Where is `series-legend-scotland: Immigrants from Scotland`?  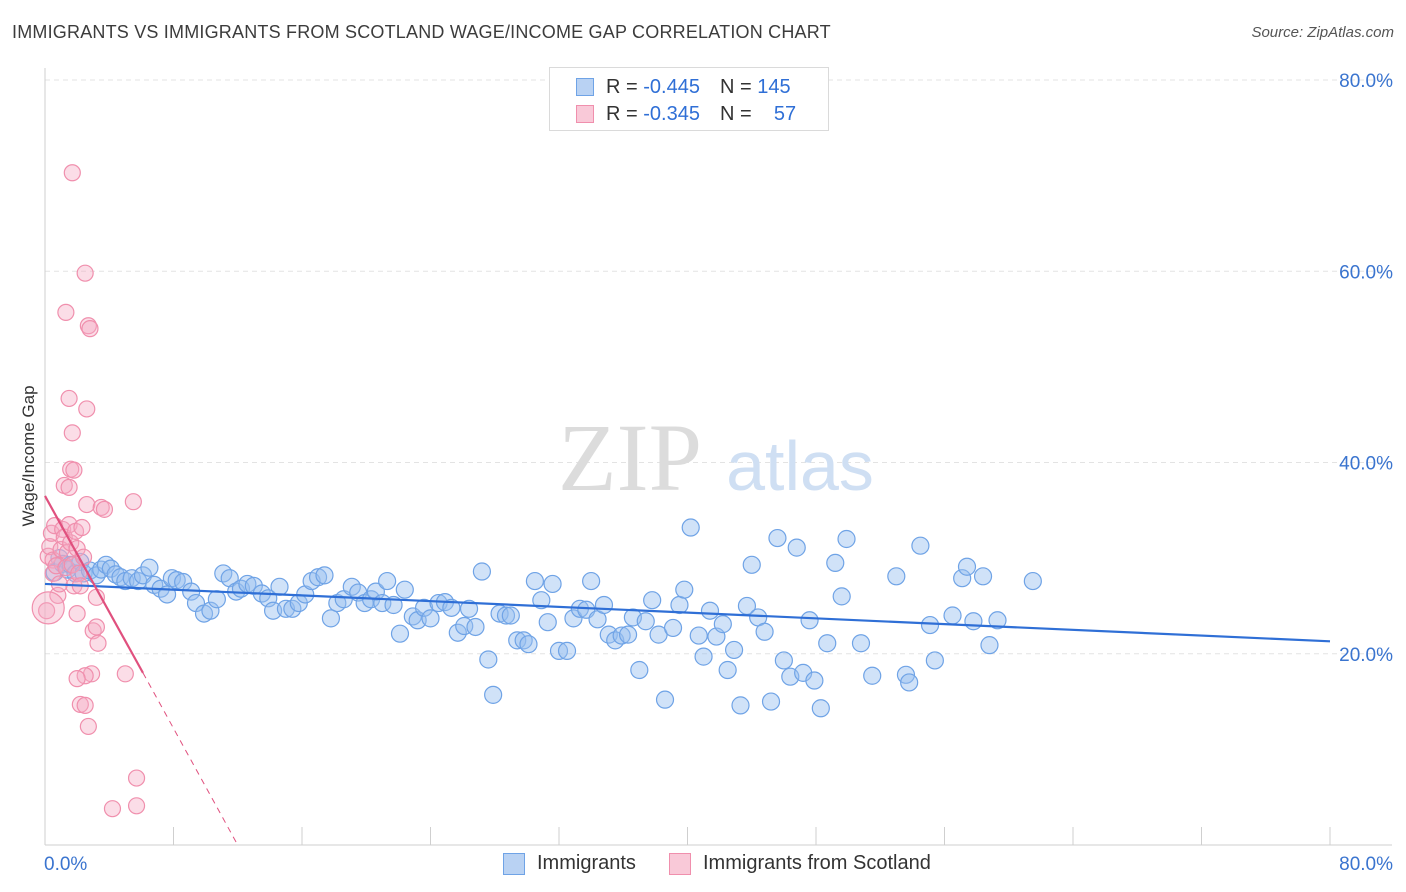
series-legend-scotland: Immigrants from Scotland is located at coordinates (800, 863).